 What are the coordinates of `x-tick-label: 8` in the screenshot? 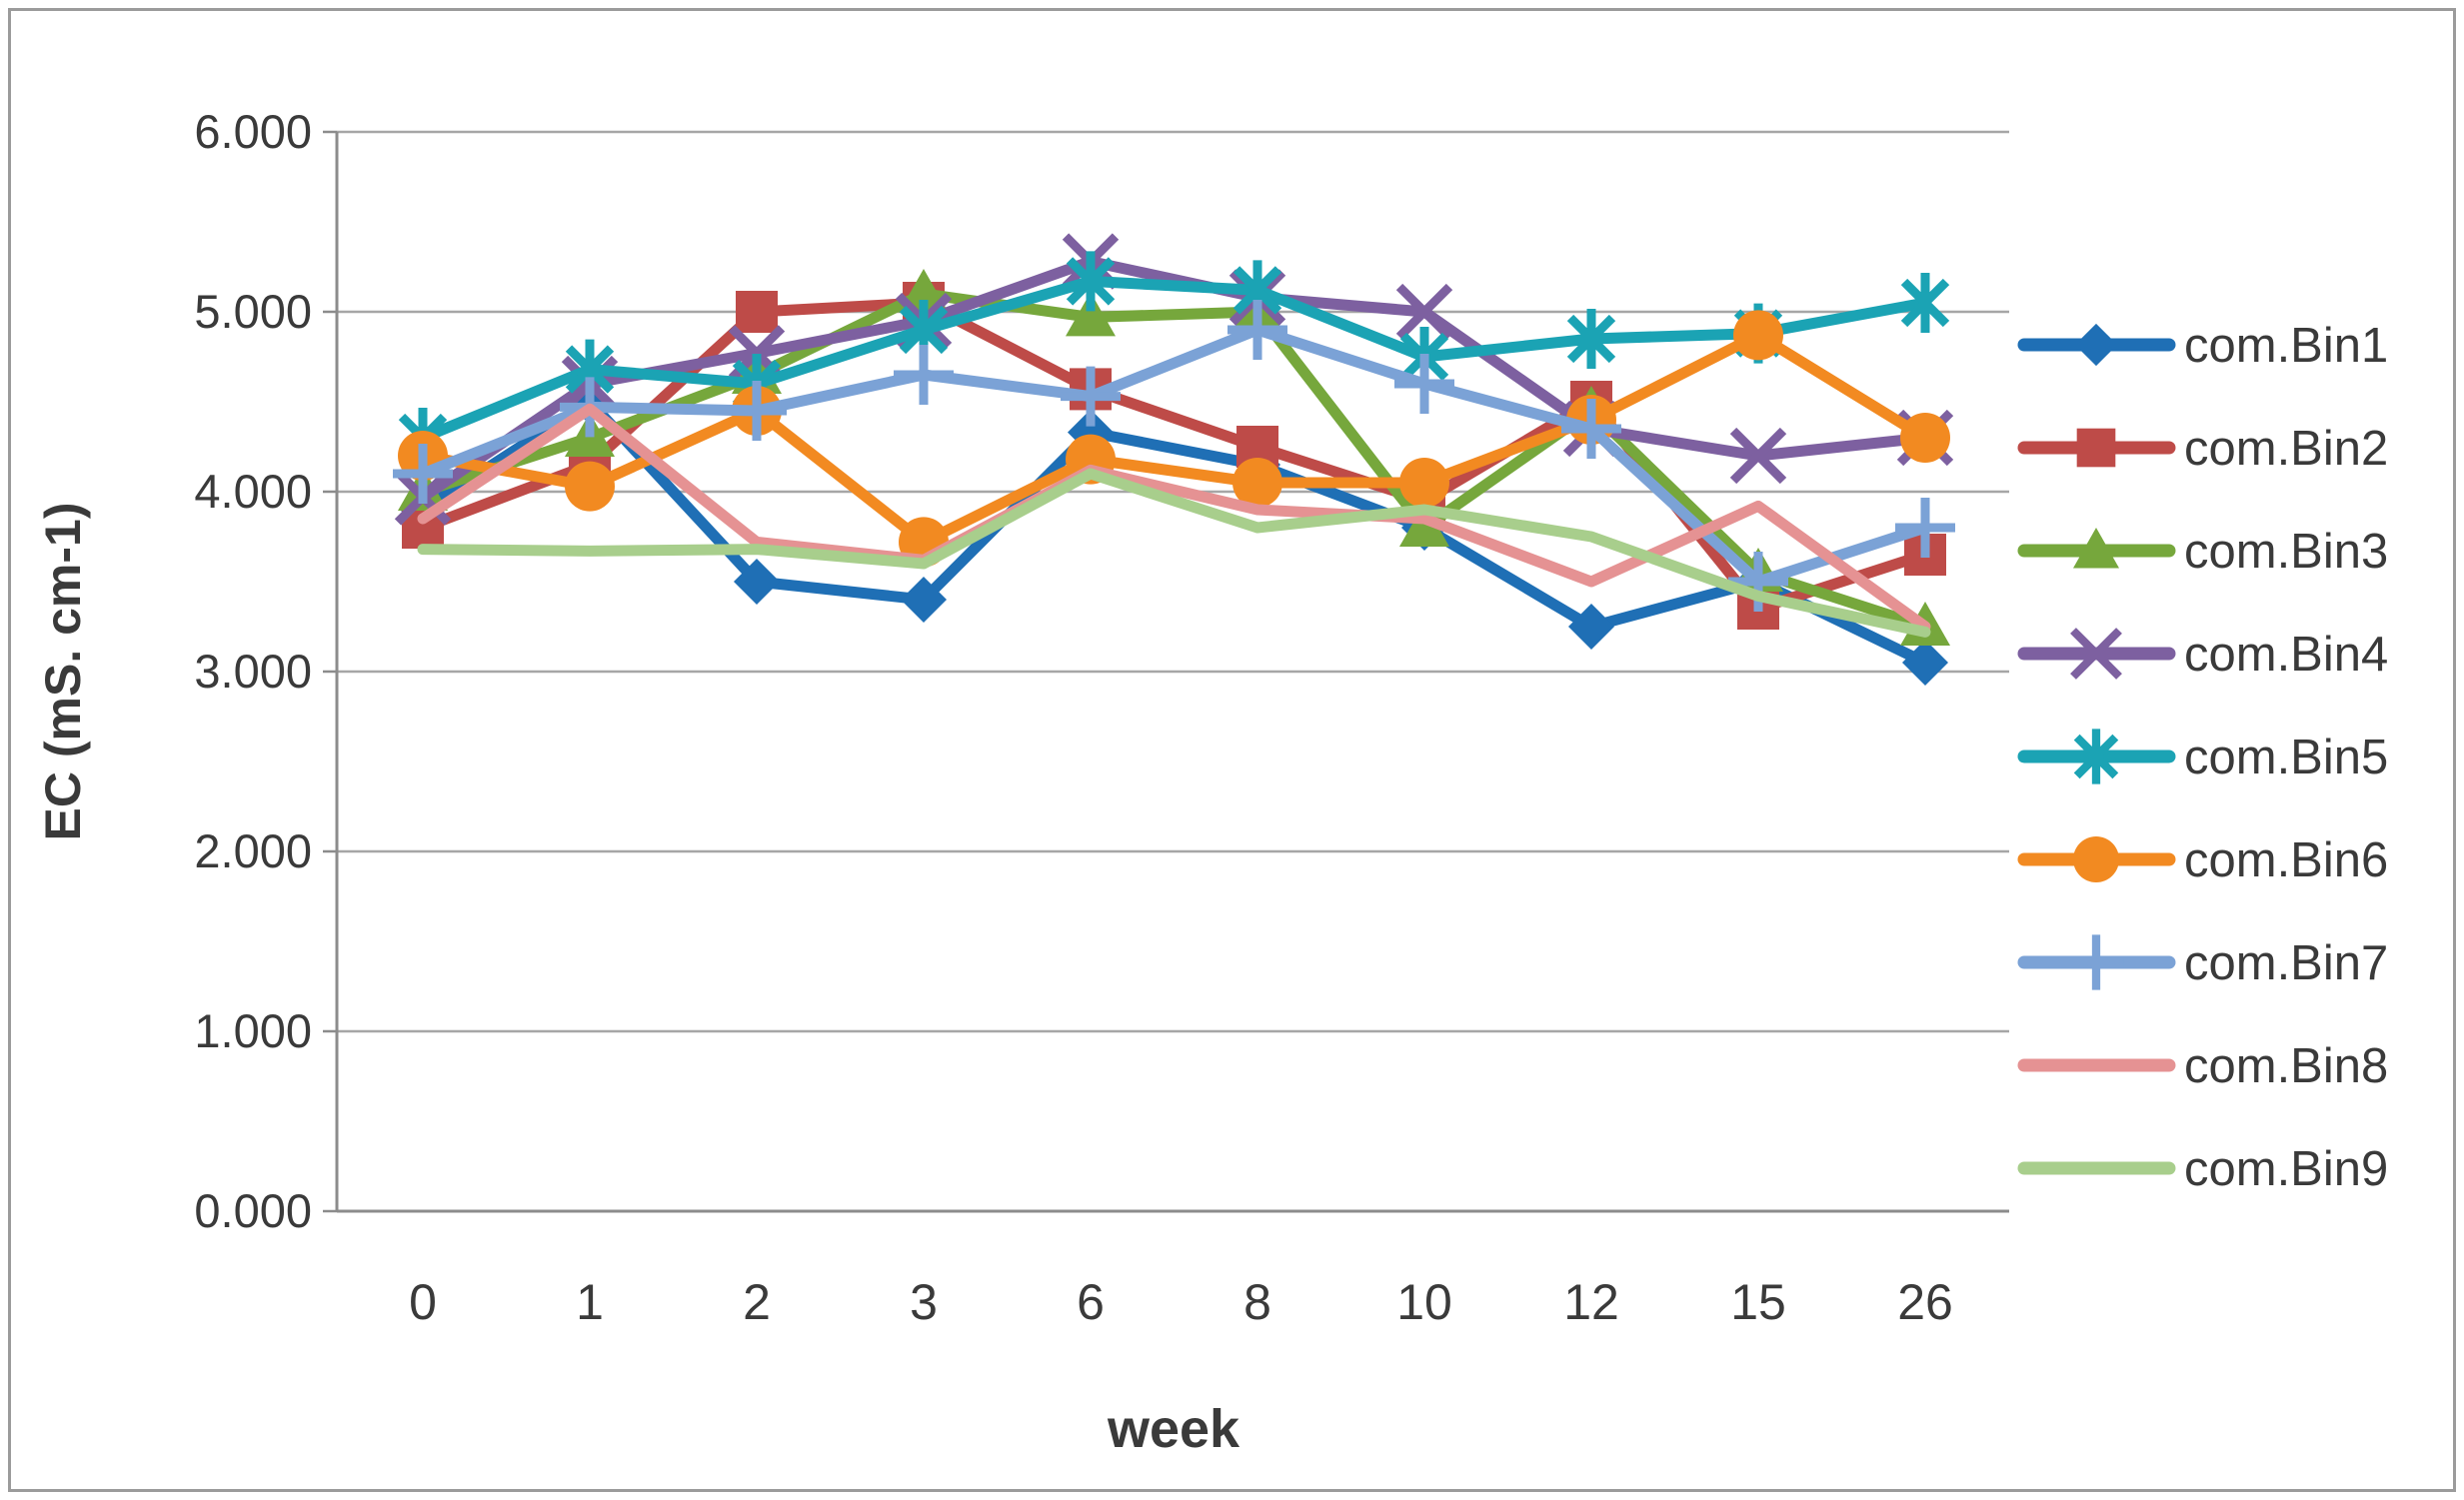 It's located at (1257, 1302).